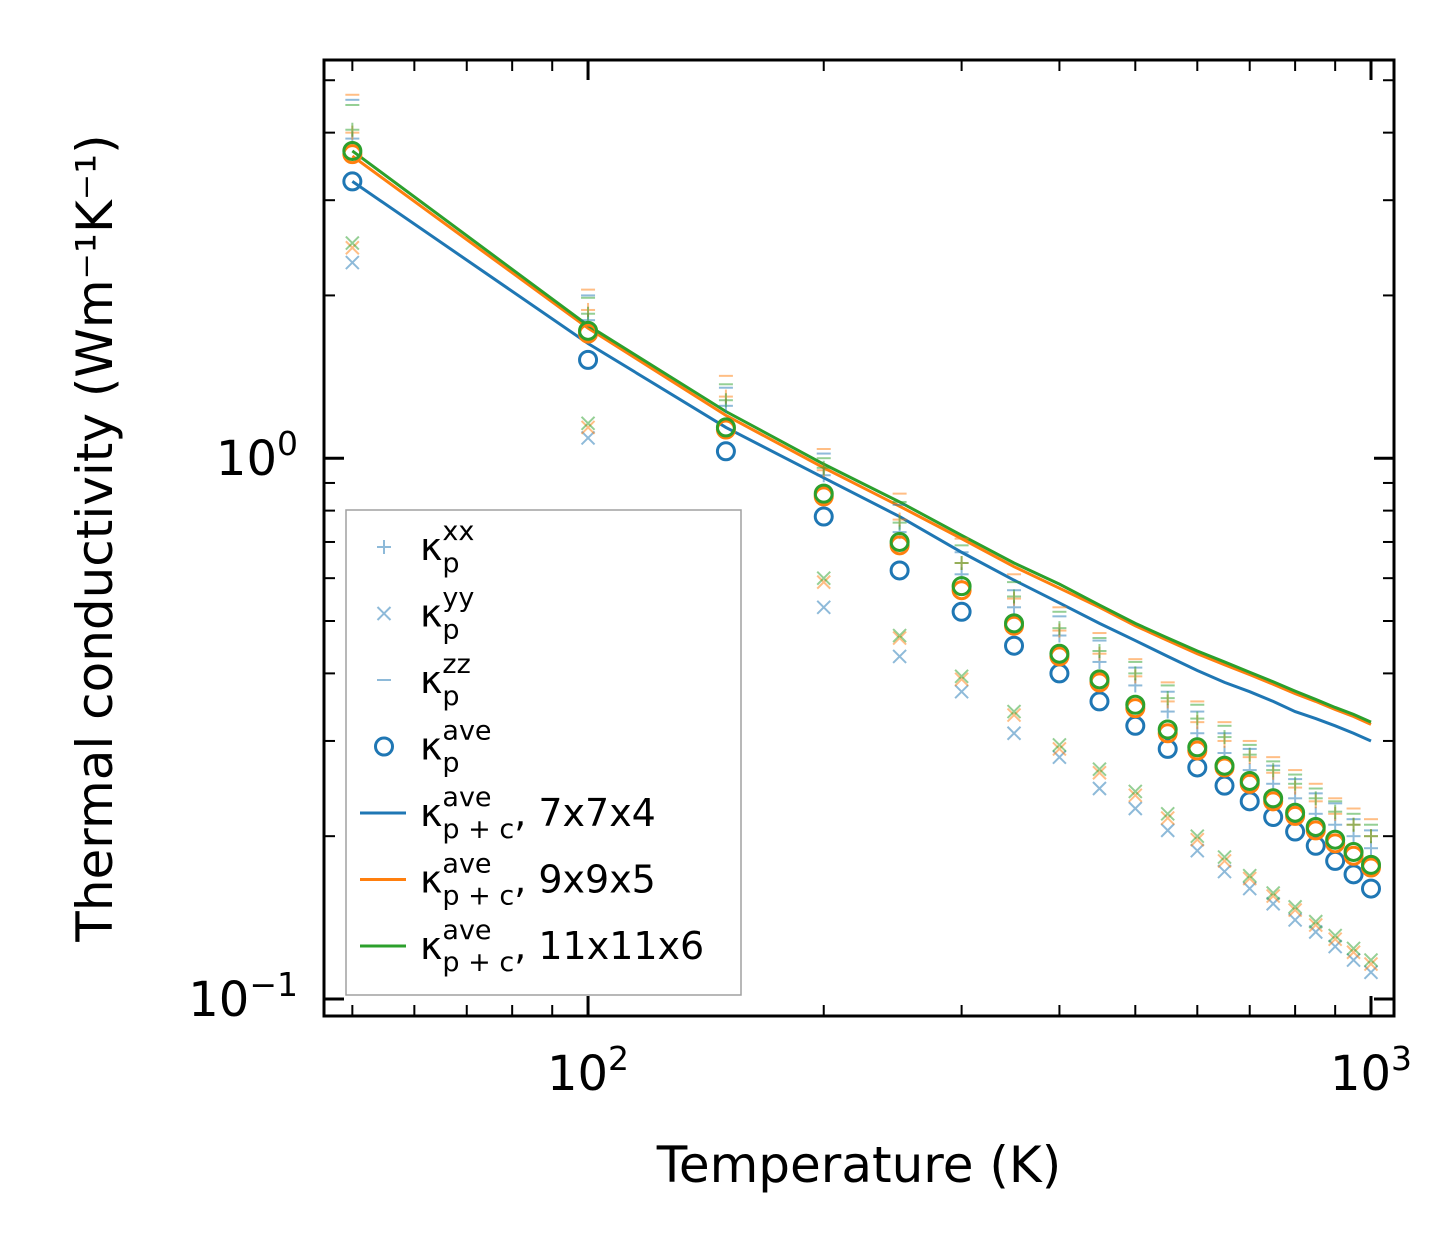 Image resolution: width=1454 pixels, height=1254 pixels. I want to click on legend-cross-marker, so click(384, 613).